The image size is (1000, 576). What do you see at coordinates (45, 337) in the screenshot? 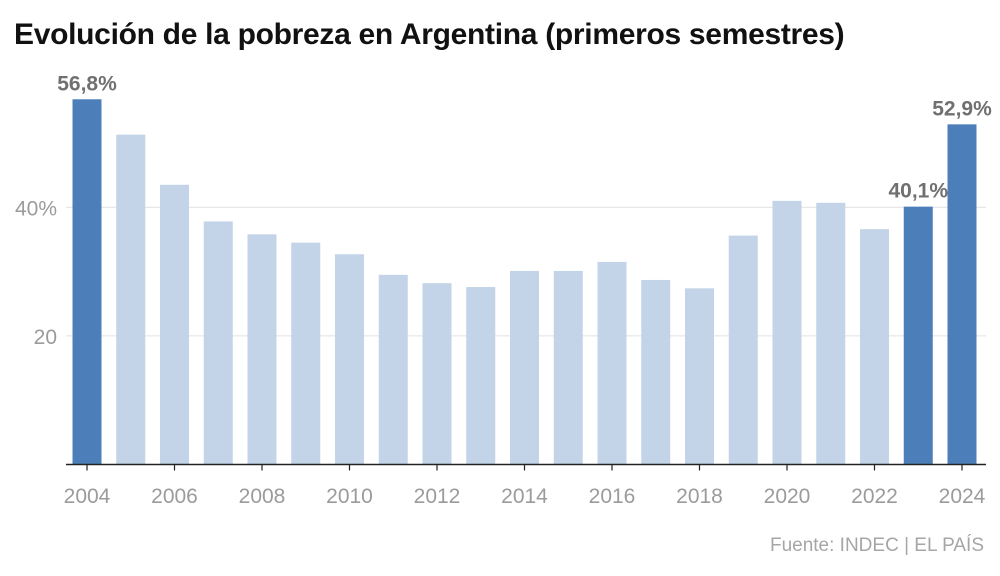
I see `y-tick-label: 20` at bounding box center [45, 337].